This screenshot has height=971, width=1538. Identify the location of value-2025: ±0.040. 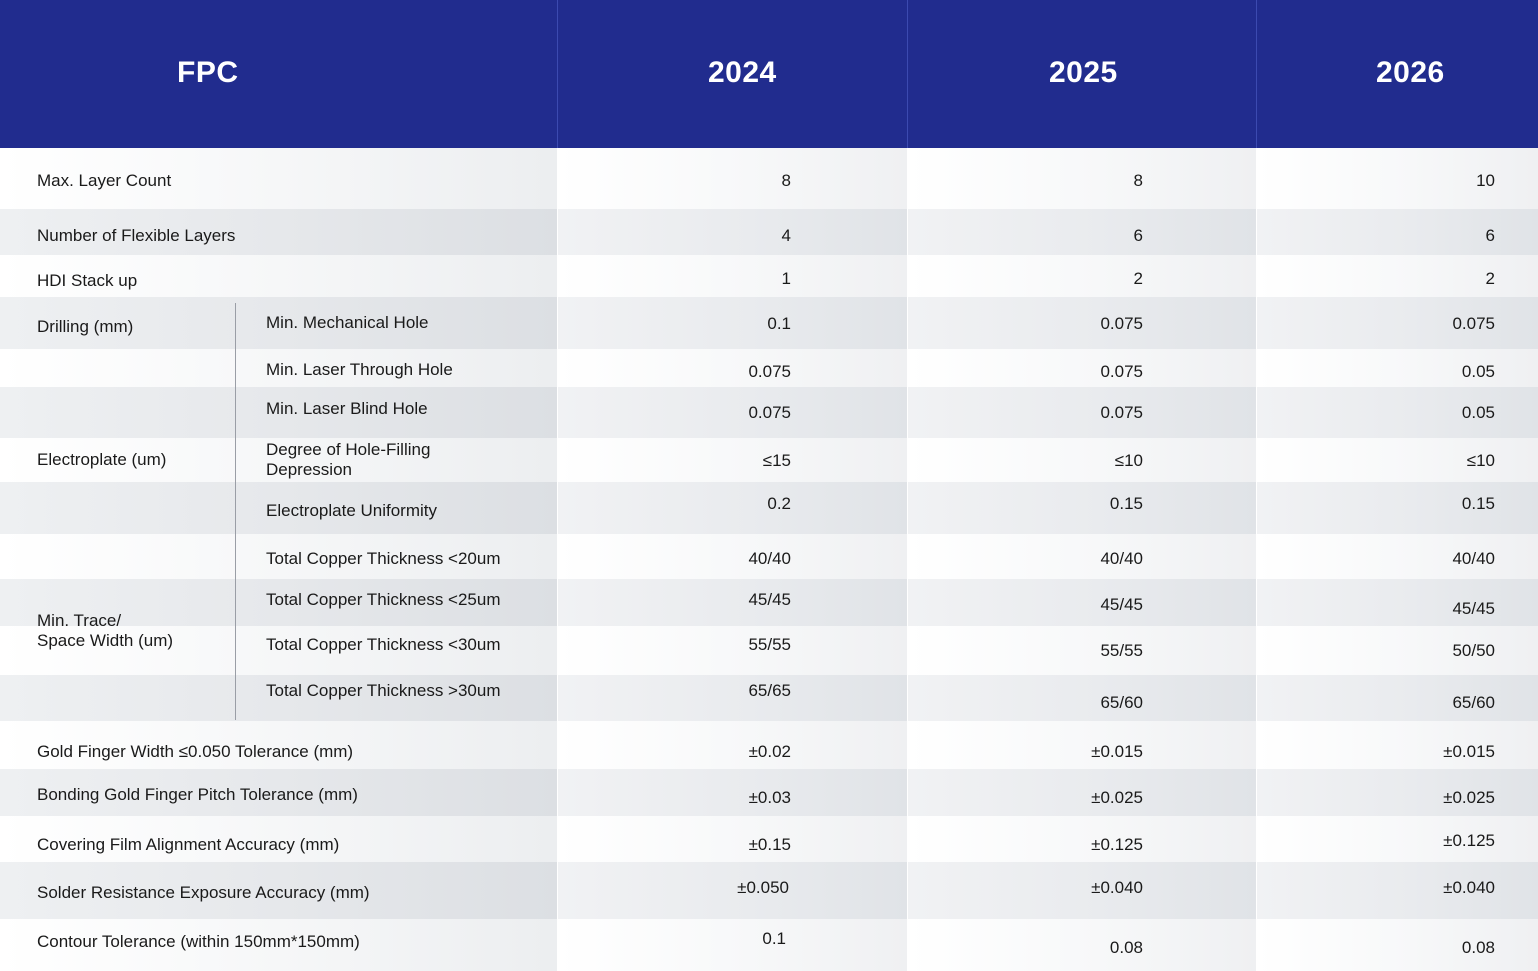
(1117, 887).